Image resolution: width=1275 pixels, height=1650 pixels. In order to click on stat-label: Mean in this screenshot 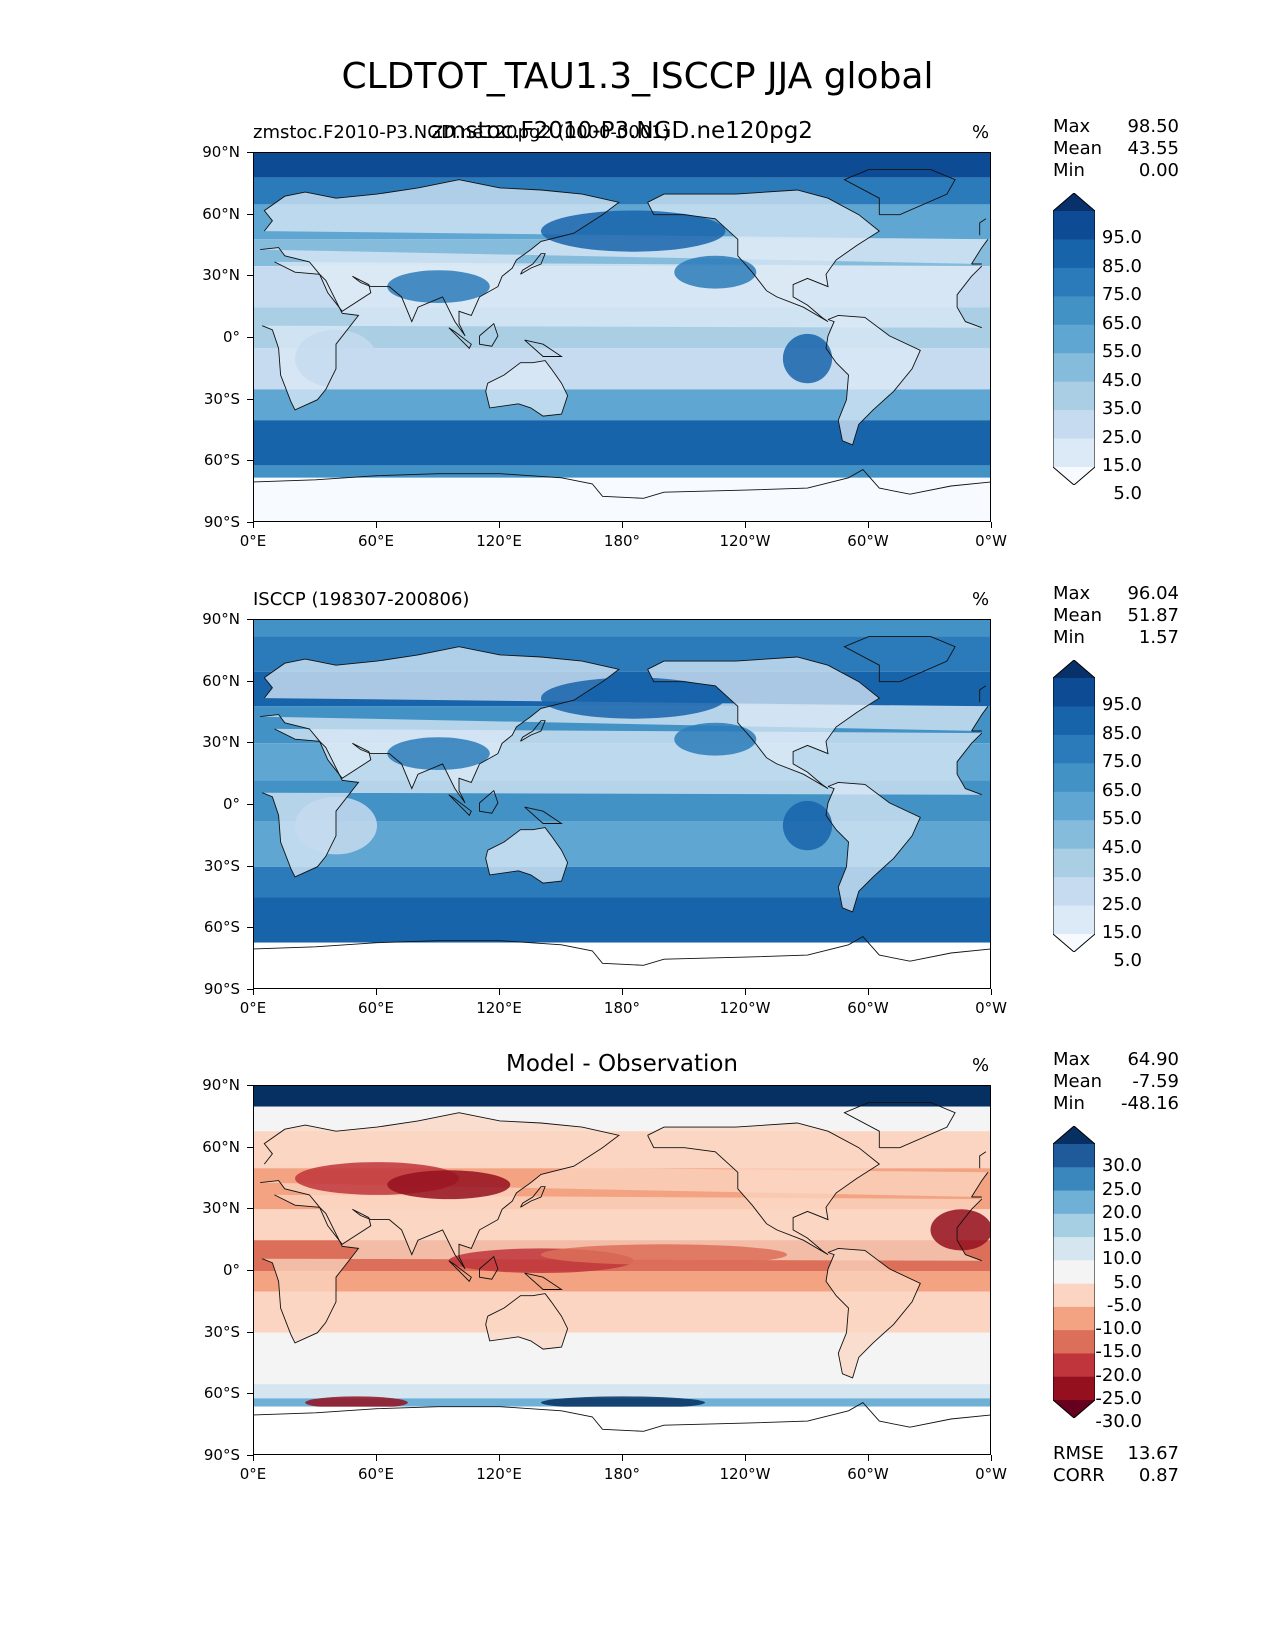, I will do `click(1078, 615)`.